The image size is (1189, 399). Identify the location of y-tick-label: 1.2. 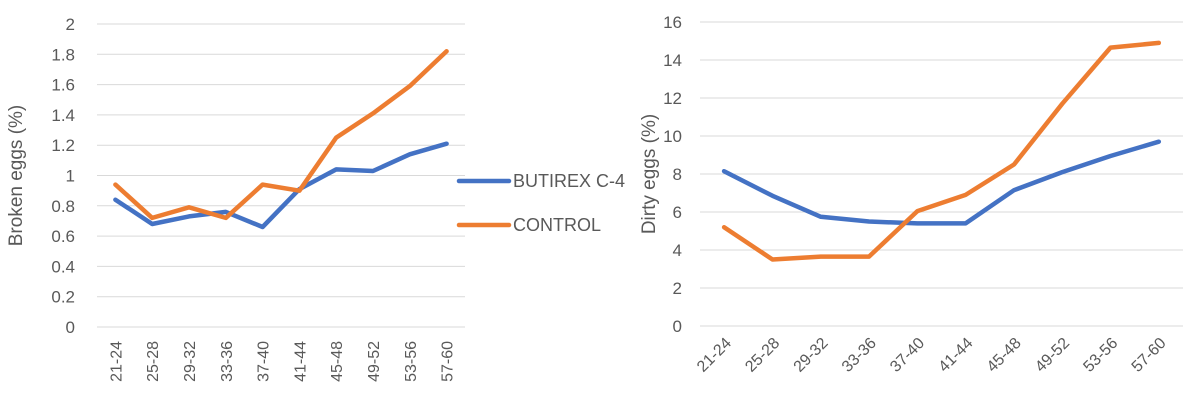
(63, 145).